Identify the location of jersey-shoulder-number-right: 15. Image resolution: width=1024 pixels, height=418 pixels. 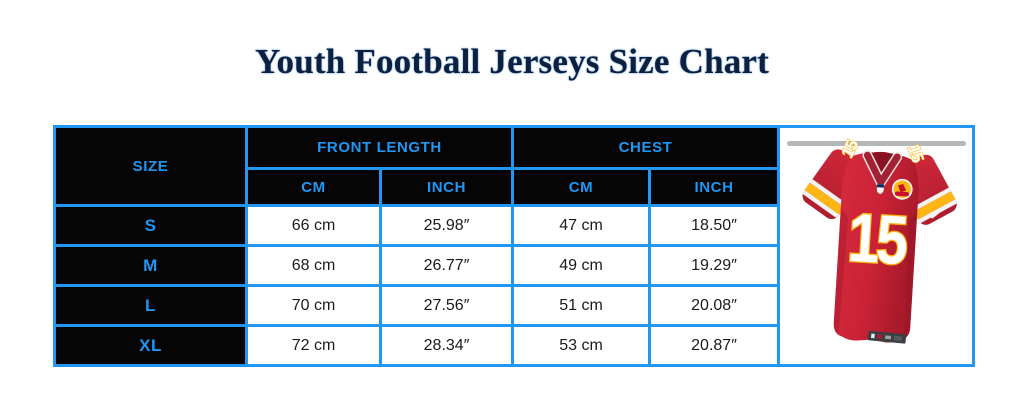
(915, 153).